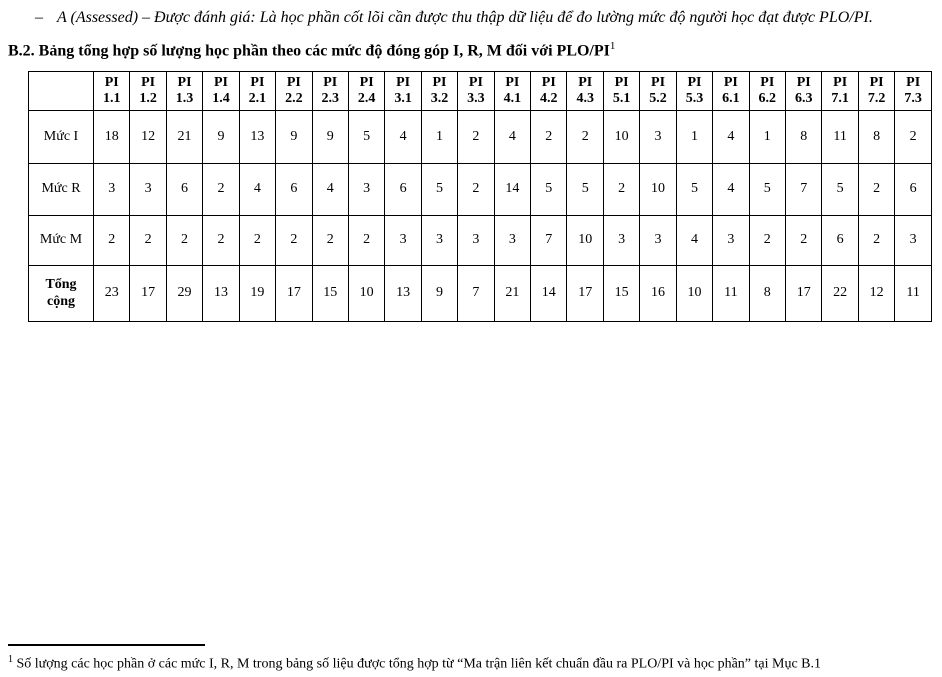  What do you see at coordinates (61, 240) in the screenshot?
I see `row-label: Mức M` at bounding box center [61, 240].